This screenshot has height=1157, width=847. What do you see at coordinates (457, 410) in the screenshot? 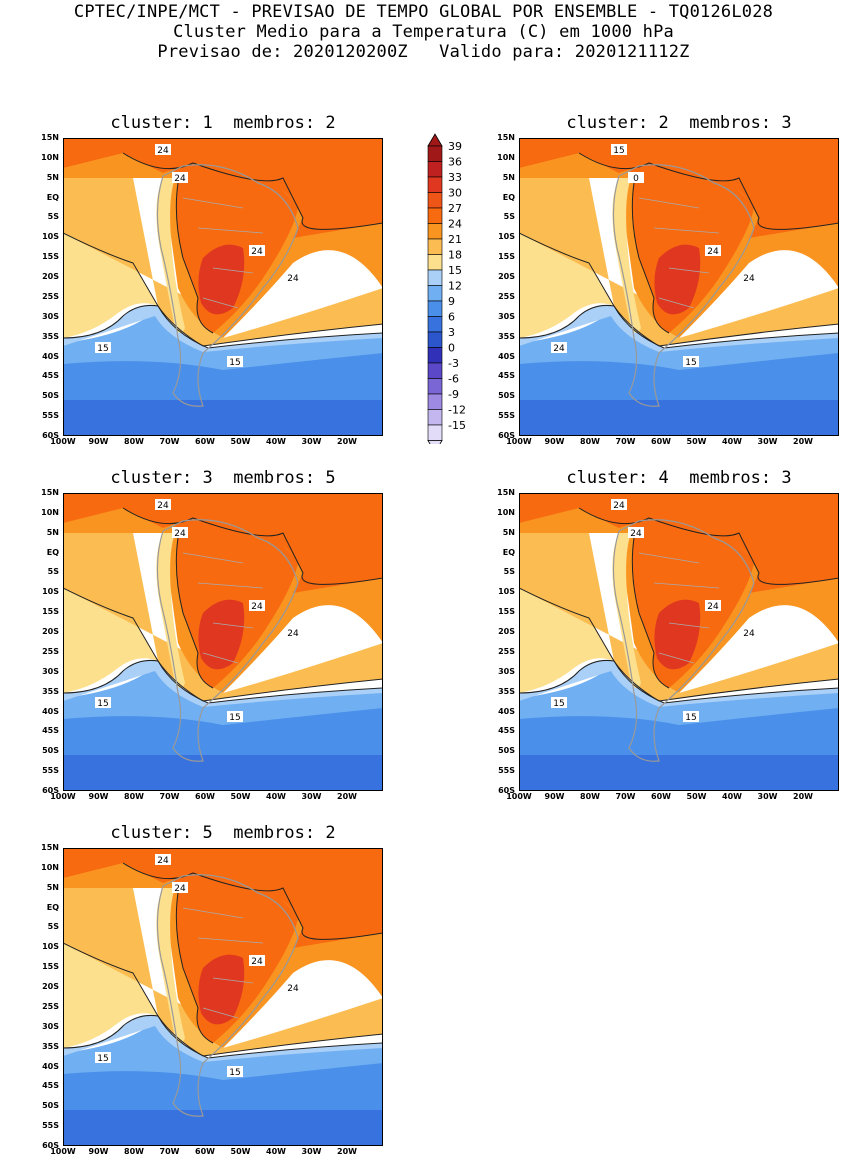
I see `colorbar-label: -12` at bounding box center [457, 410].